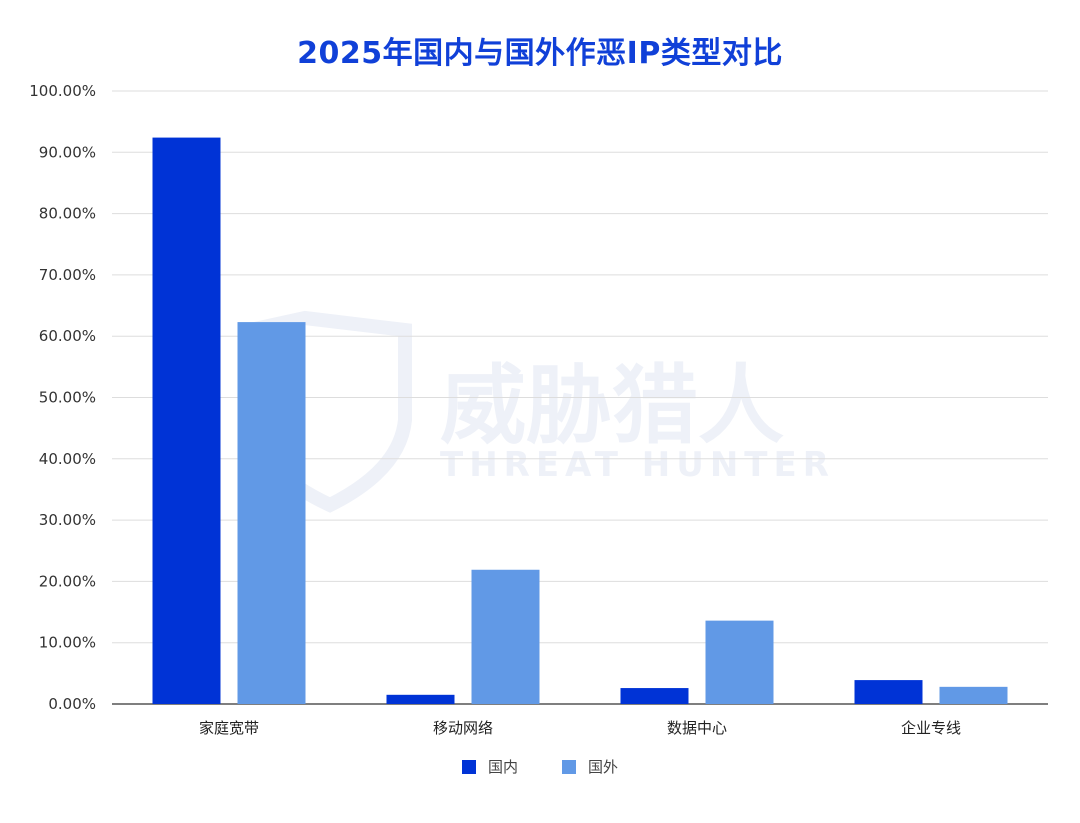 This screenshot has width=1080, height=823. Describe the element at coordinates (463, 728) in the screenshot. I see `x-tick-label: 移动网络` at that location.